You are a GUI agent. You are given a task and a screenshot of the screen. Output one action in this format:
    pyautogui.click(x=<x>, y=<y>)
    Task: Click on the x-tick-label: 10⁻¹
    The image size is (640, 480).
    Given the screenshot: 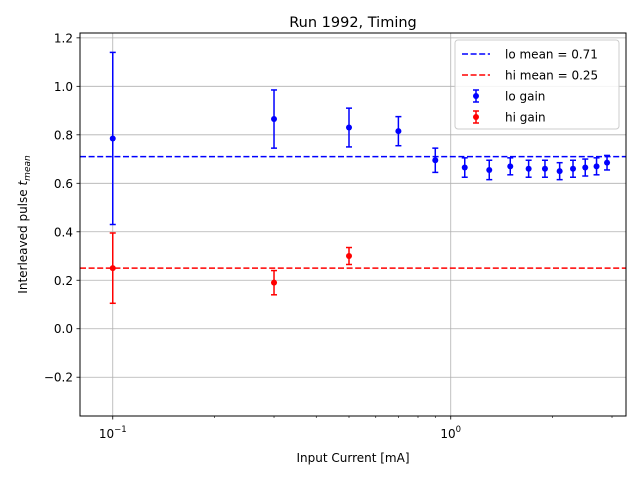 What is the action you would take?
    pyautogui.click(x=113, y=433)
    